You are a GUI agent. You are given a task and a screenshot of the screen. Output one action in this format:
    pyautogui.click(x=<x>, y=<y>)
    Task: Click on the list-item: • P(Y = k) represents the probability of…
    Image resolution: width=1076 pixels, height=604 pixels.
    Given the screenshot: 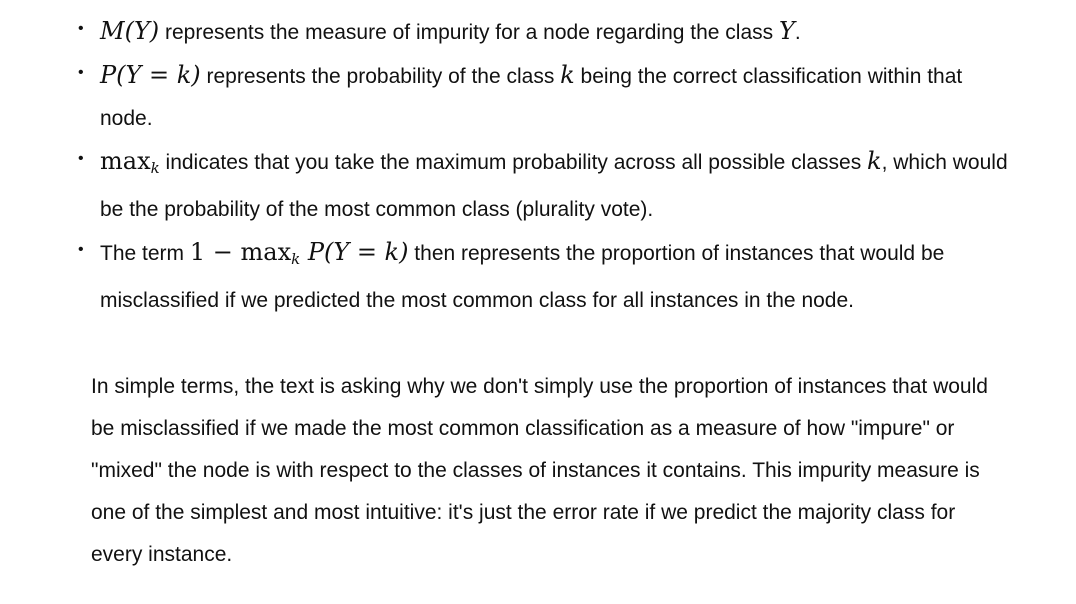 What is the action you would take?
    pyautogui.click(x=538, y=97)
    